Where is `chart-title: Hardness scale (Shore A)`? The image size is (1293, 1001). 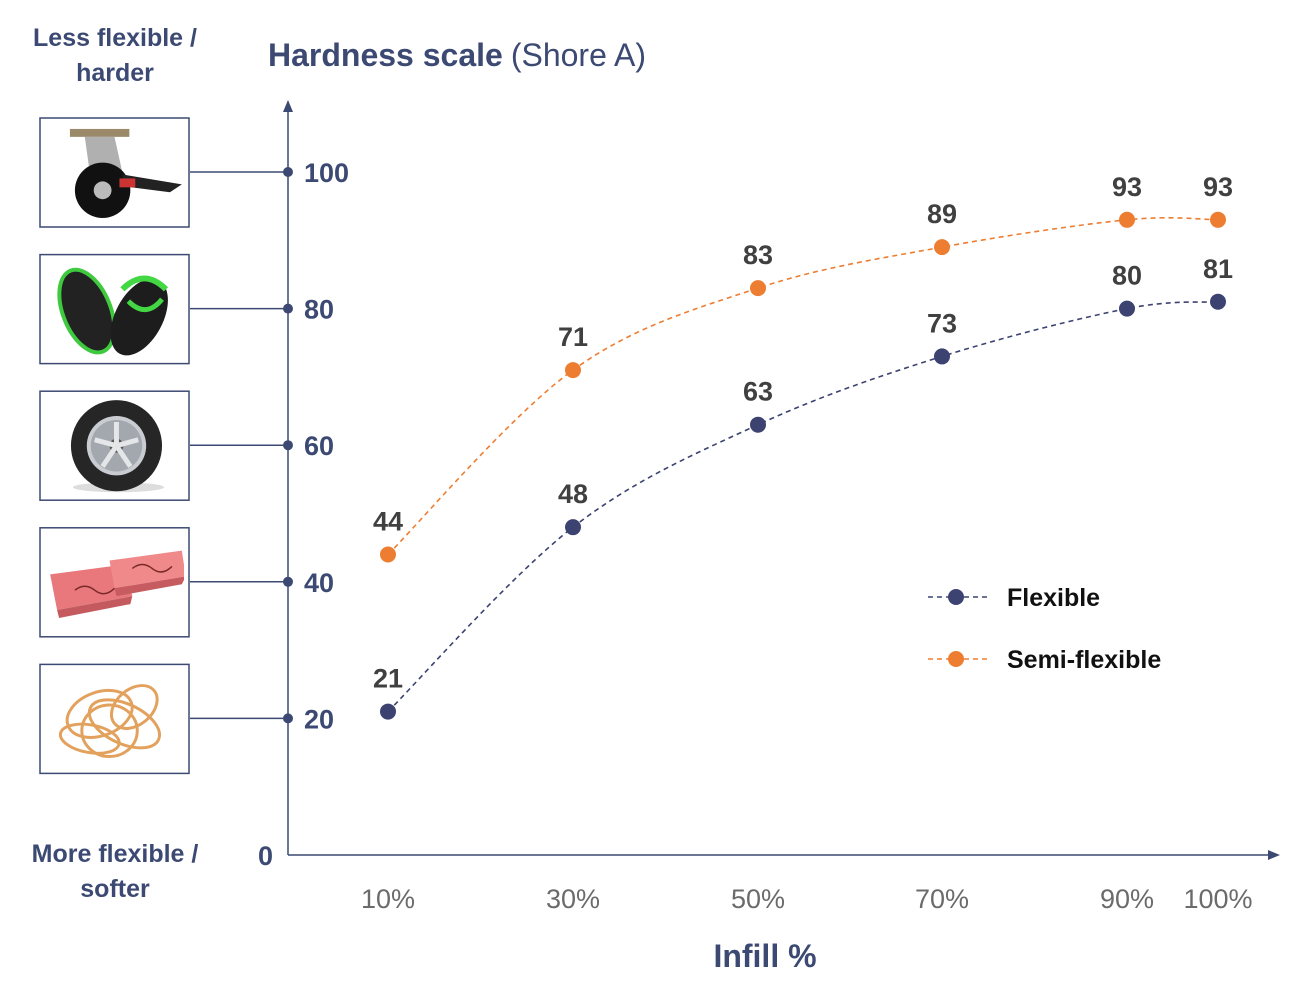 chart-title: Hardness scale (Shore A) is located at coordinates (457, 55).